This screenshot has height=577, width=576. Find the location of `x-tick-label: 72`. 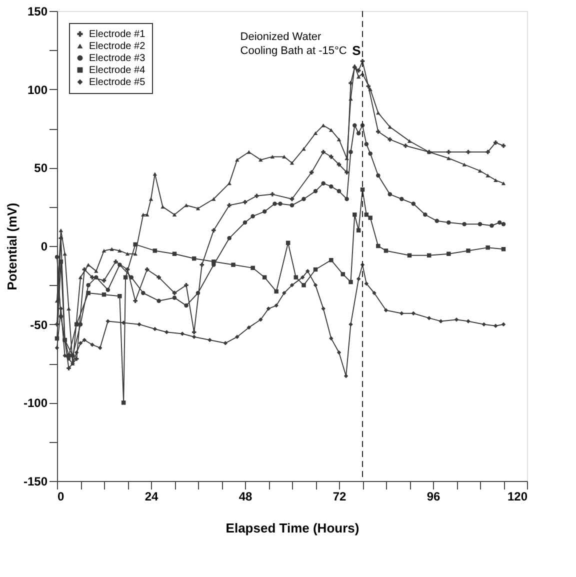

x-tick-label: 72 is located at coordinates (339, 497).